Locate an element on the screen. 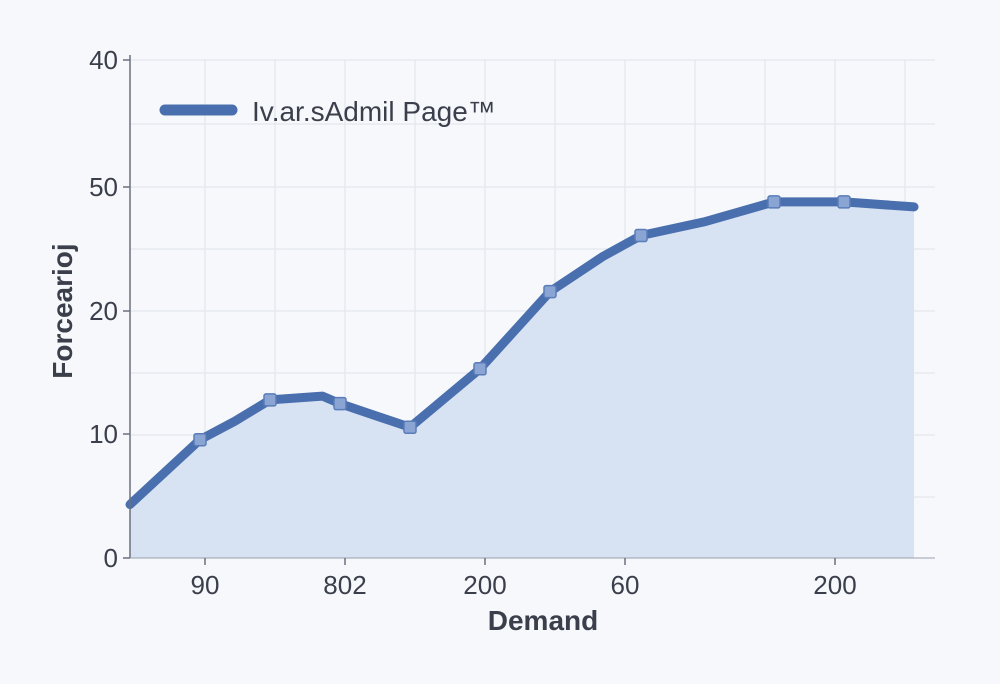  y-axis-ticks: 0 10 20 50 40 is located at coordinates (109, 309).